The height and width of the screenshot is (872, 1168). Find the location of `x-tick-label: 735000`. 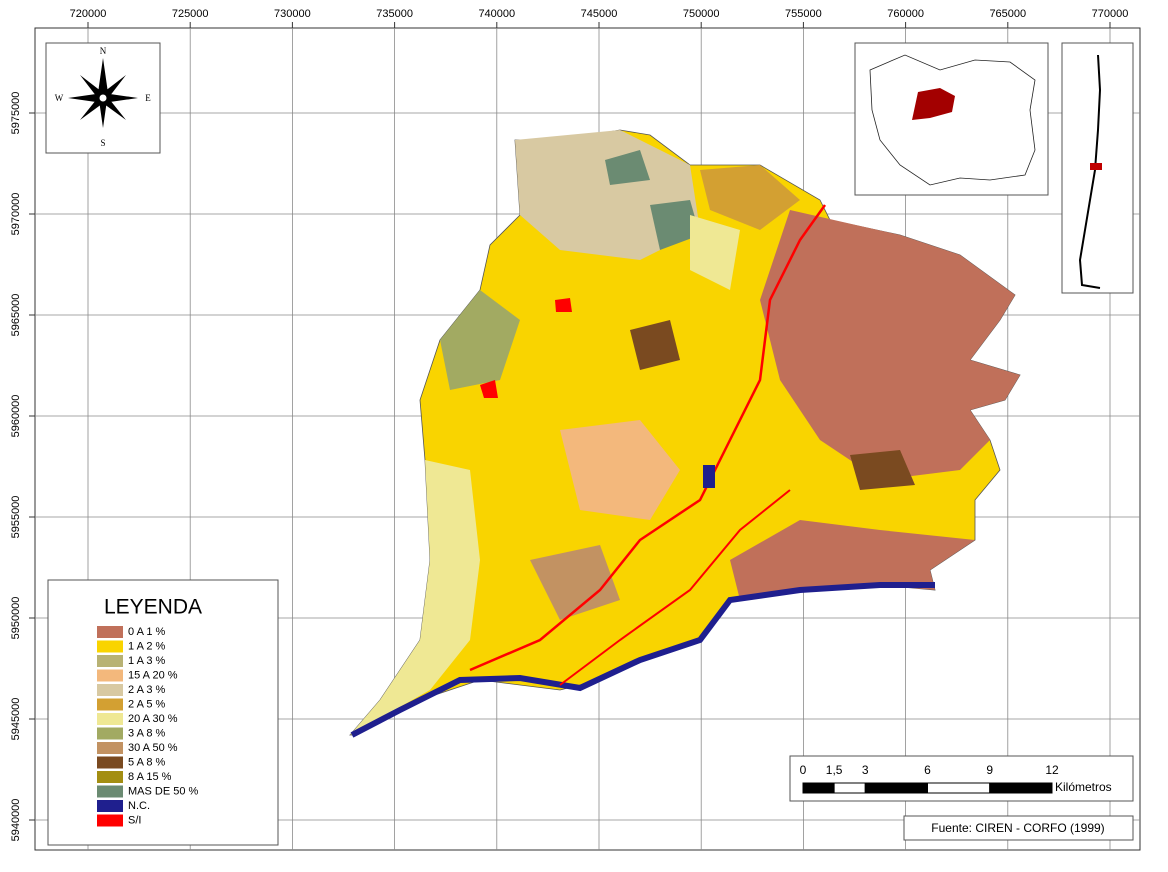

x-tick-label: 735000 is located at coordinates (394, 14).